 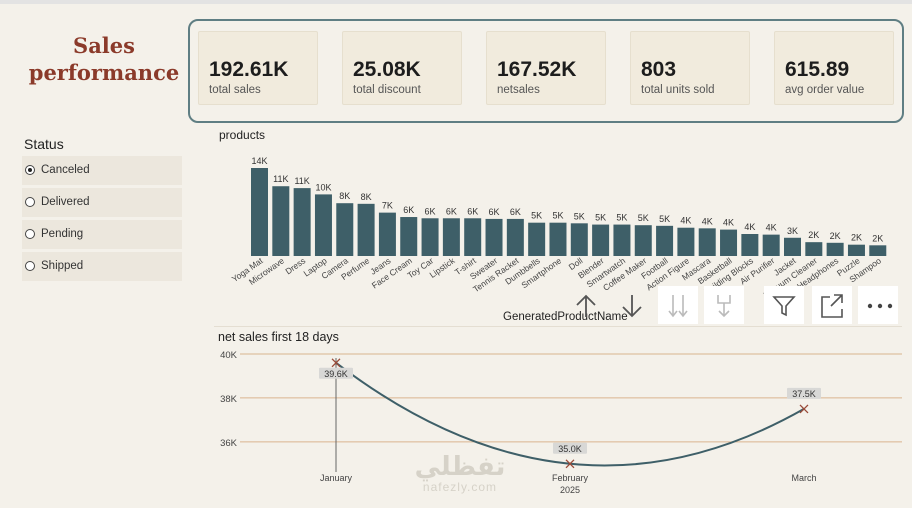 What do you see at coordinates (387, 69) in the screenshot?
I see `kpi-value: 25.08K` at bounding box center [387, 69].